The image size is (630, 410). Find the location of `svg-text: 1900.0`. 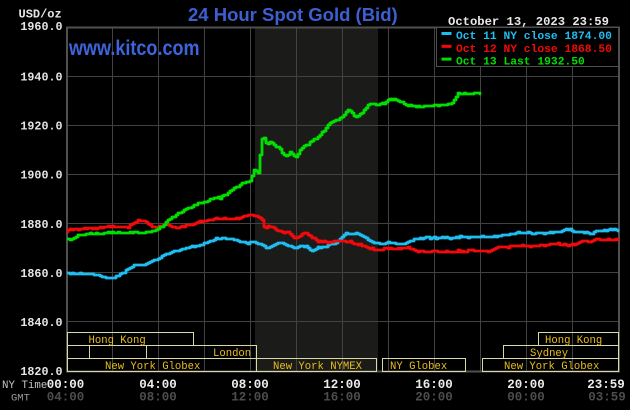

svg-text: 1900.0 is located at coordinates (41, 176).